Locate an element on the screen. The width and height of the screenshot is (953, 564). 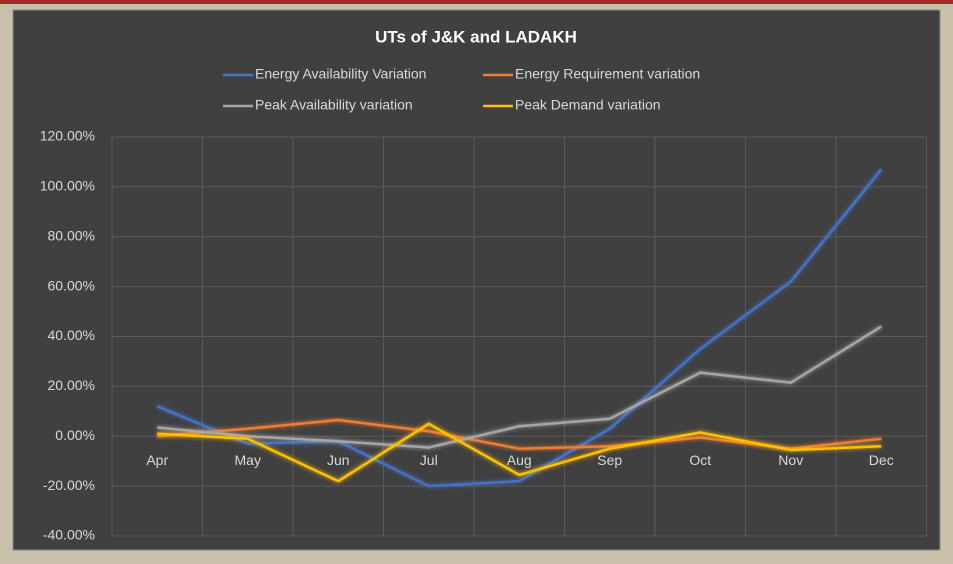
x-tick-label: Dec is located at coordinates (881, 460).